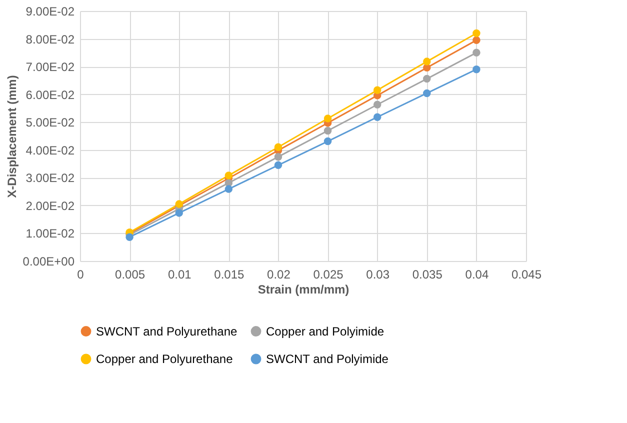 This screenshot has width=627, height=423. Describe the element at coordinates (279, 275) in the screenshot. I see `x-tick-label: 0.02` at that location.